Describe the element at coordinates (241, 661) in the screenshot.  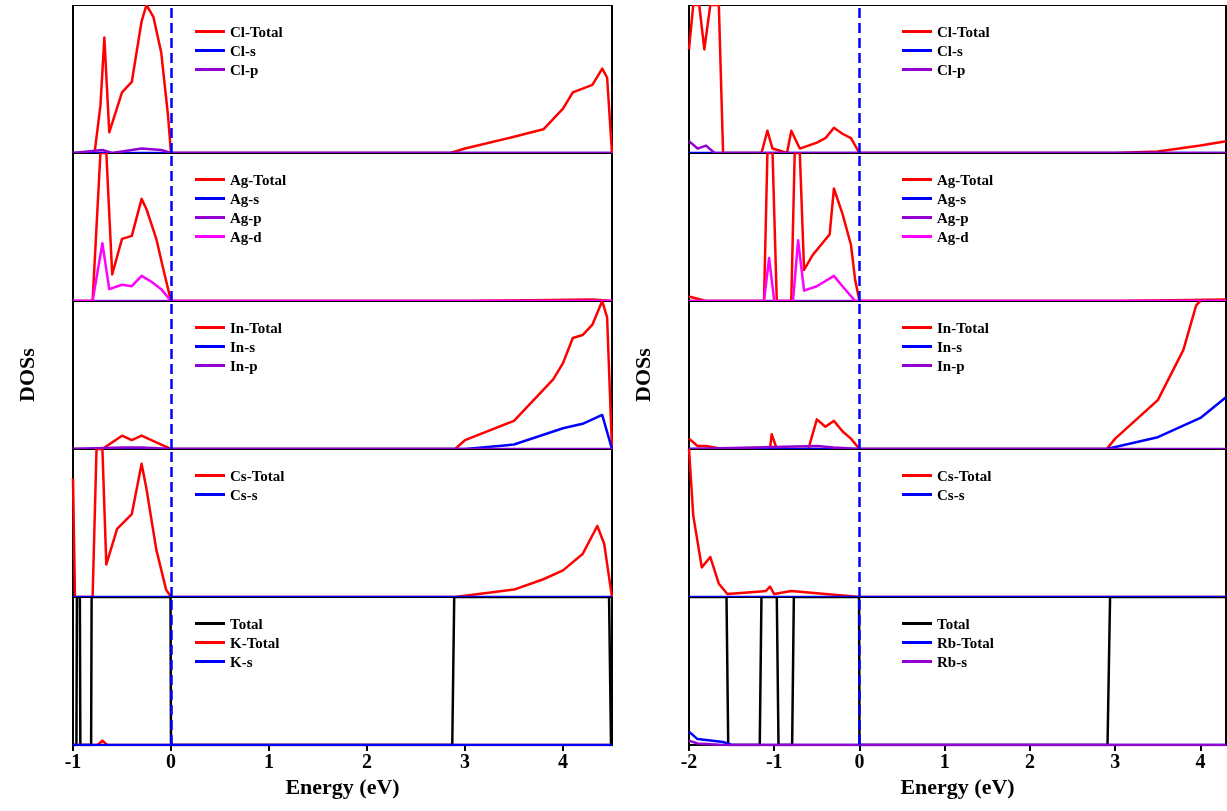
I see `legend-label: K-s` at that location.